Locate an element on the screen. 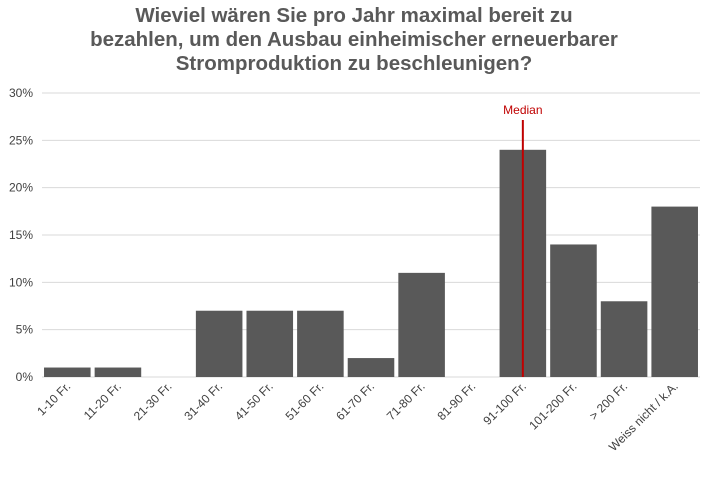 This screenshot has height=477, width=708. x-tick-label: > 200 Fr. is located at coordinates (609, 401).